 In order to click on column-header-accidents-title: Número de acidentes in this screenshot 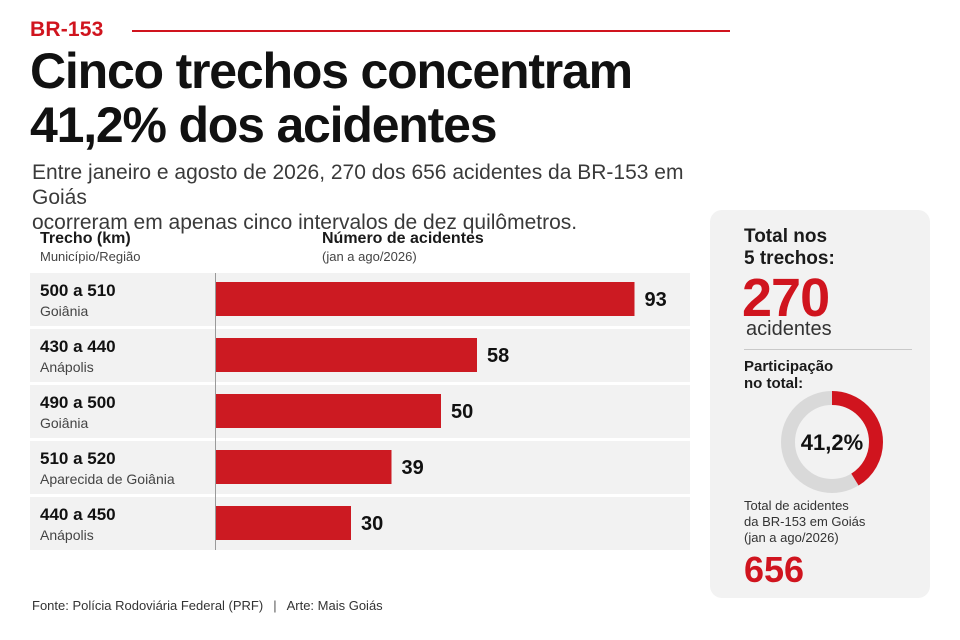, I will do `click(403, 238)`.